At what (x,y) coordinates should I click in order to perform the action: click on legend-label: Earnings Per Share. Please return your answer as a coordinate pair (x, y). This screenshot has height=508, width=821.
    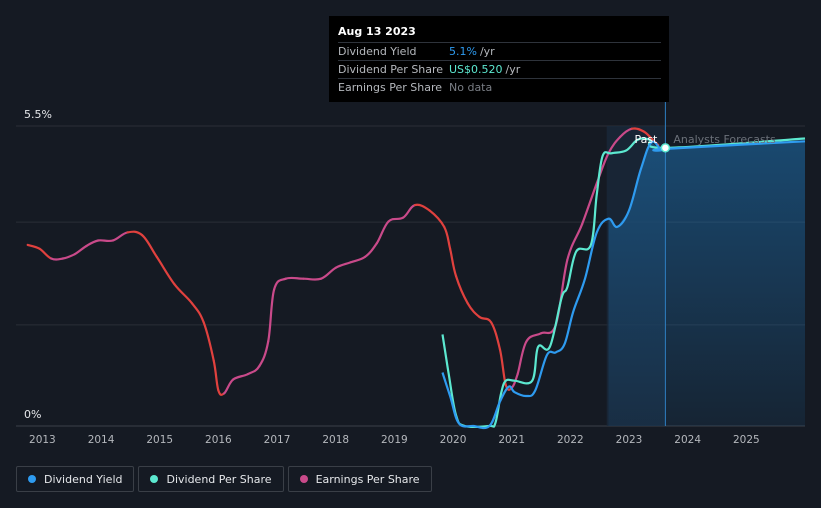
    Looking at the image, I should click on (367, 479).